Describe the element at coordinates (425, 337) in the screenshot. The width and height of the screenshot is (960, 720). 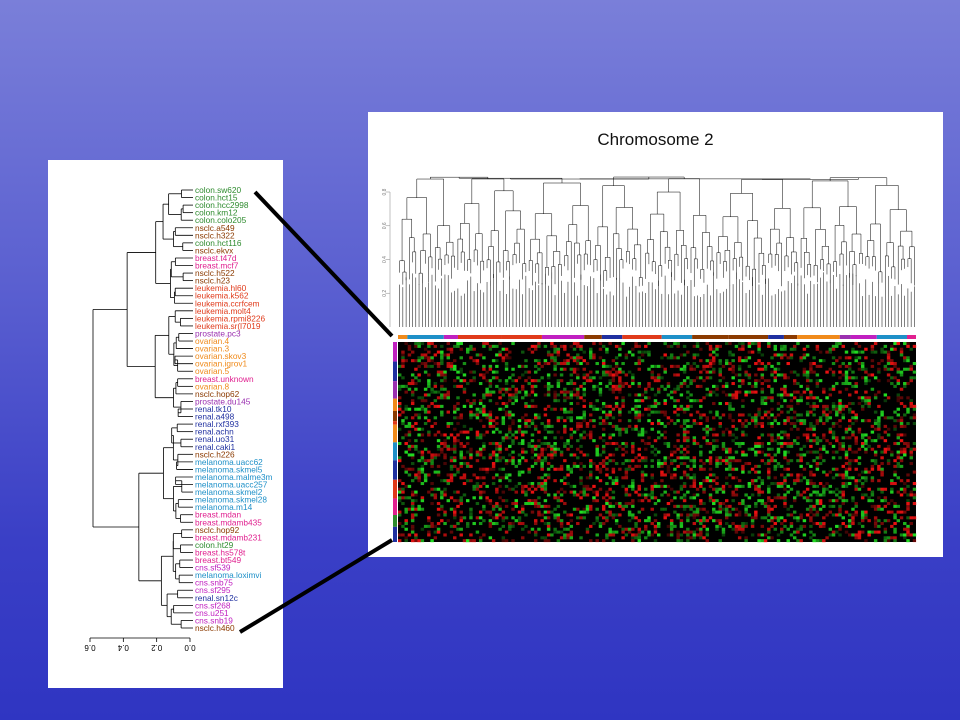
I see `strip-segment` at that location.